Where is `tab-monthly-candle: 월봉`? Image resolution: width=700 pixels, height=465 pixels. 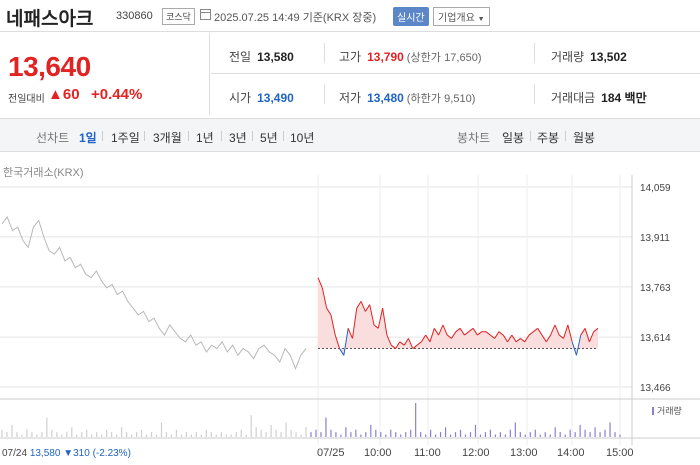 tab-monthly-candle: 월봉 is located at coordinates (584, 138).